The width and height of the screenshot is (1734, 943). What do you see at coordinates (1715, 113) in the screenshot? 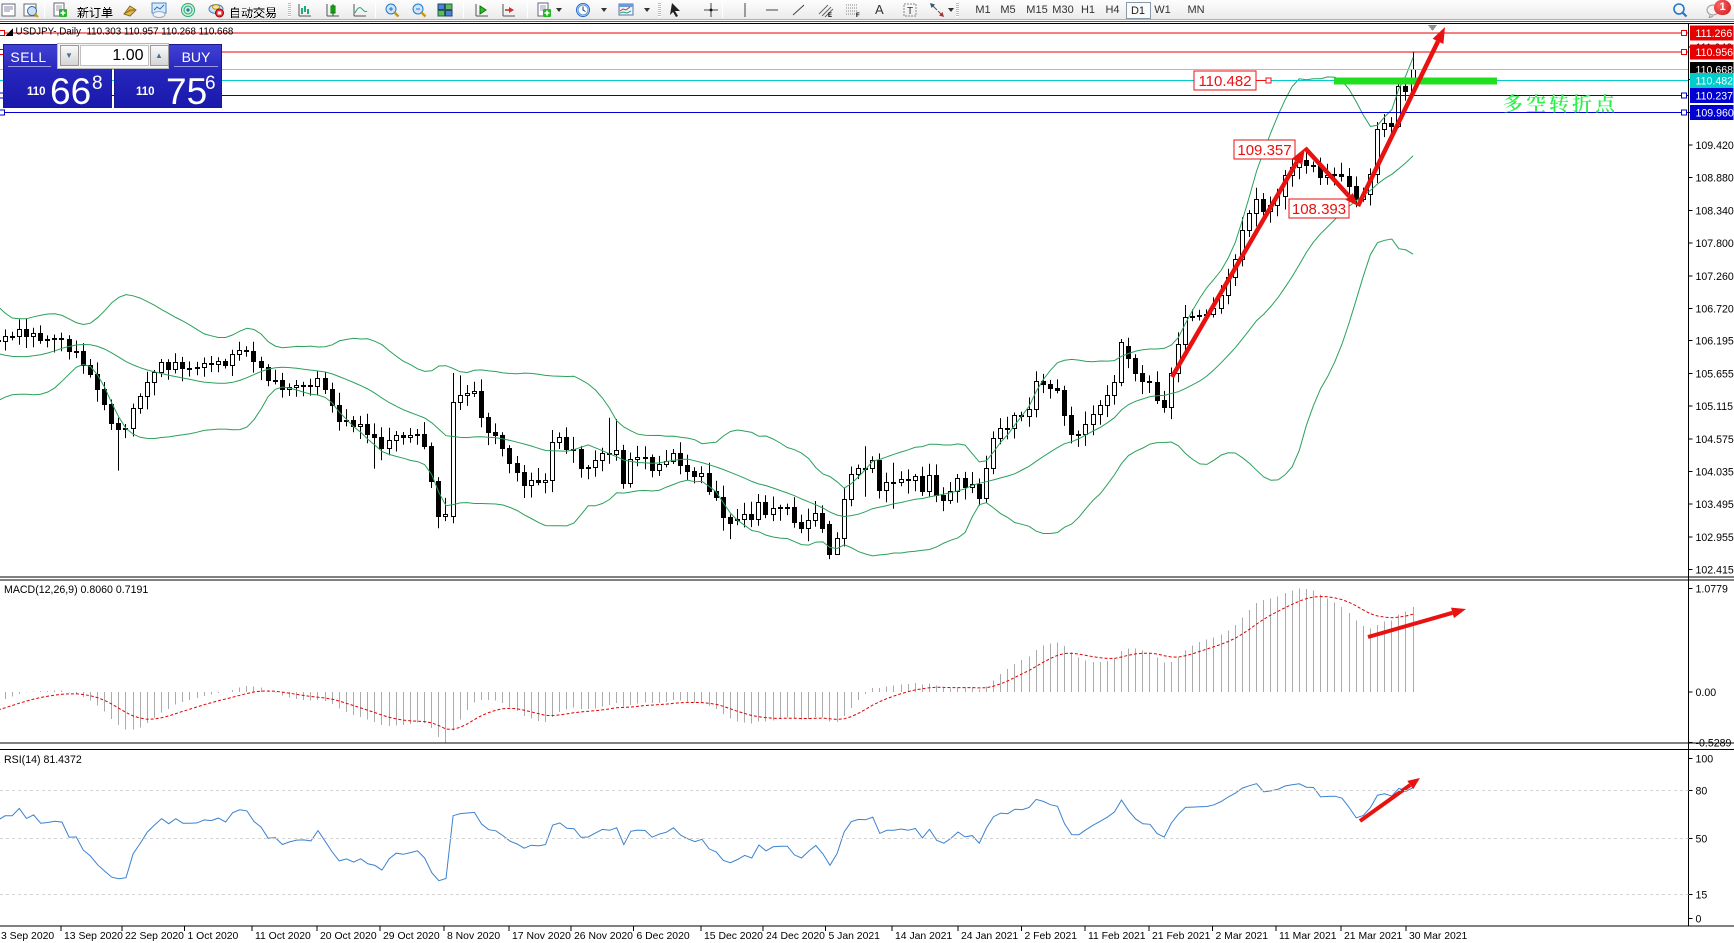
I see `svg-text: 109.960` at bounding box center [1715, 113].